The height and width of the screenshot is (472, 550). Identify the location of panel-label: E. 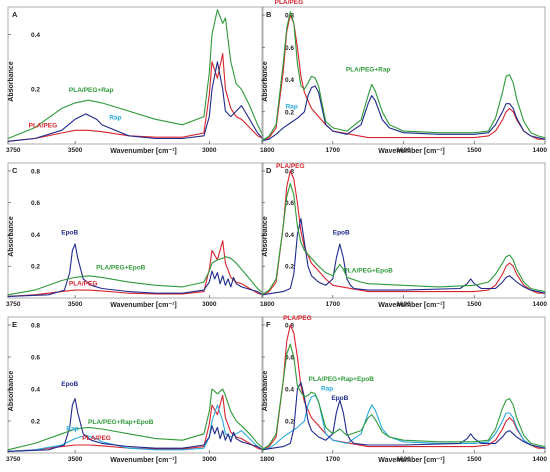
(14, 324).